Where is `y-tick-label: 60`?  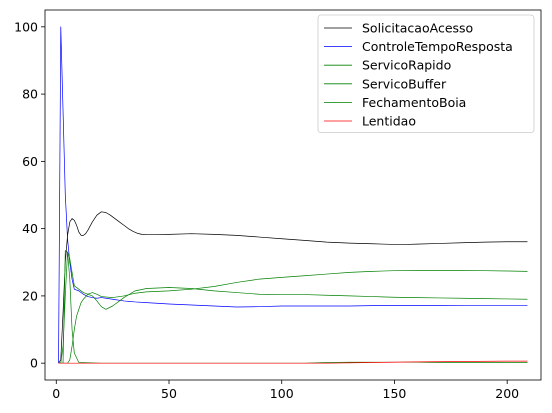
y-tick-label: 60 is located at coordinates (30, 161).